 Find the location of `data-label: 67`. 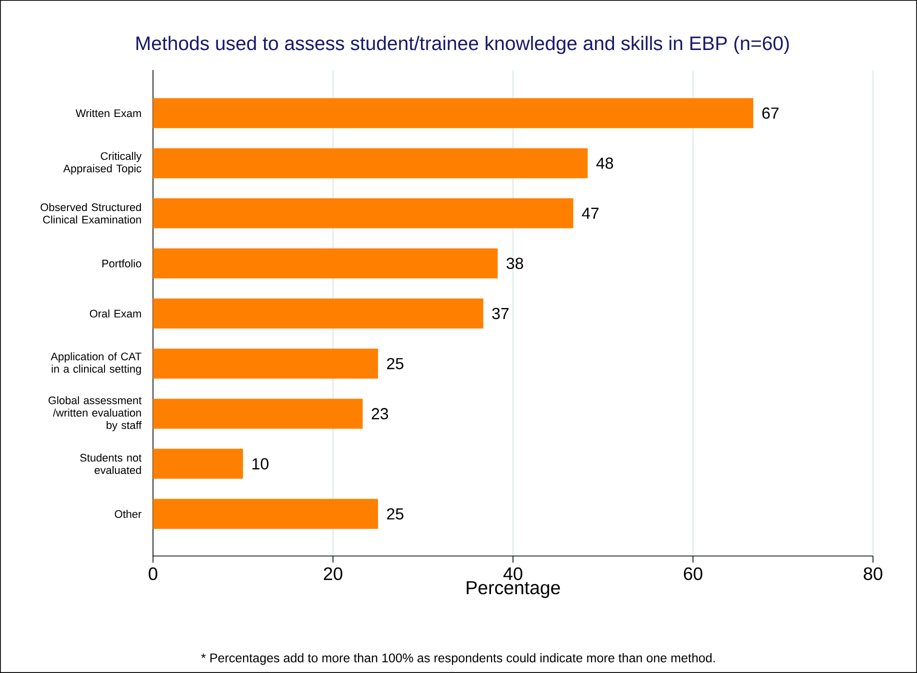

data-label: 67 is located at coordinates (770, 113).